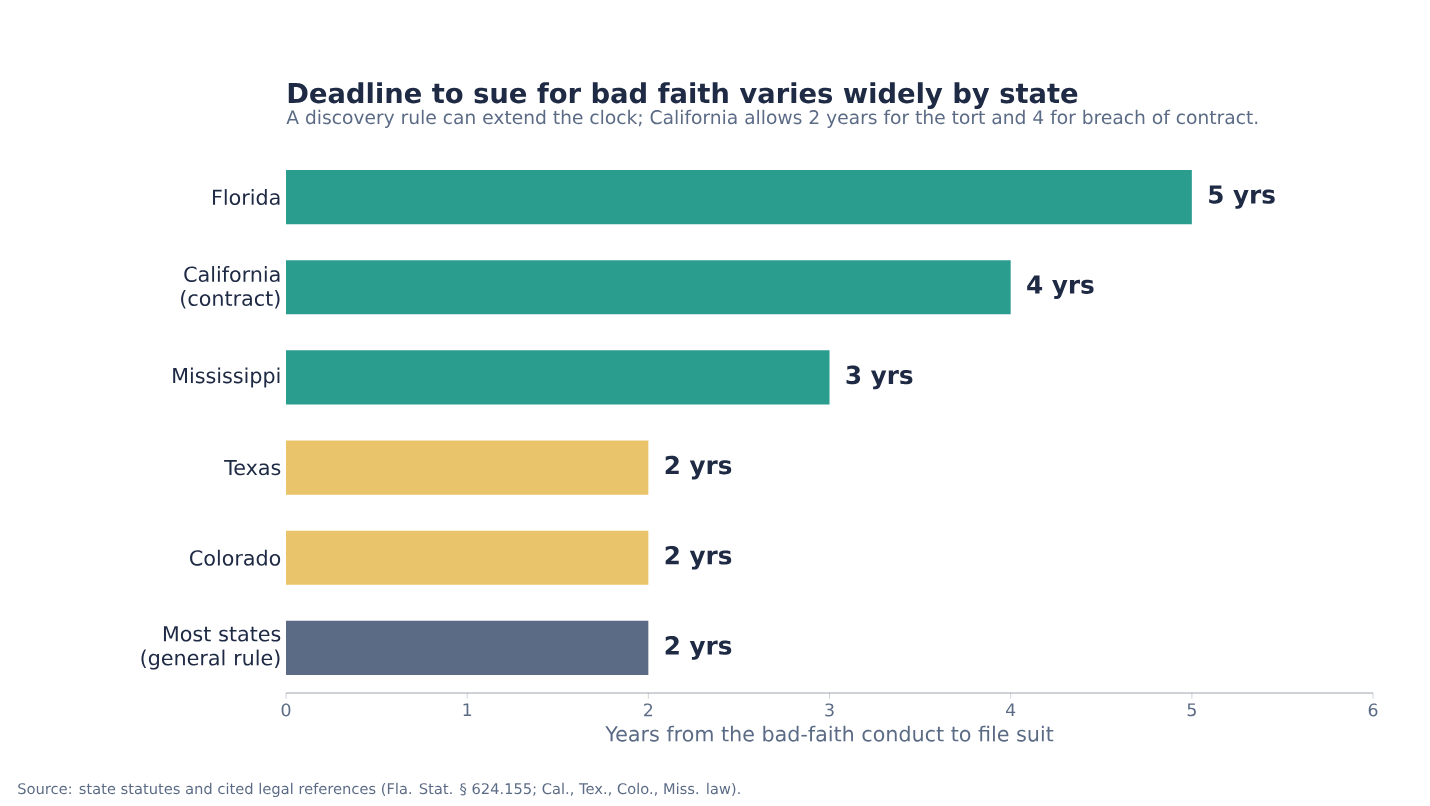  I want to click on data-label: 5 yrs, so click(1242, 197).